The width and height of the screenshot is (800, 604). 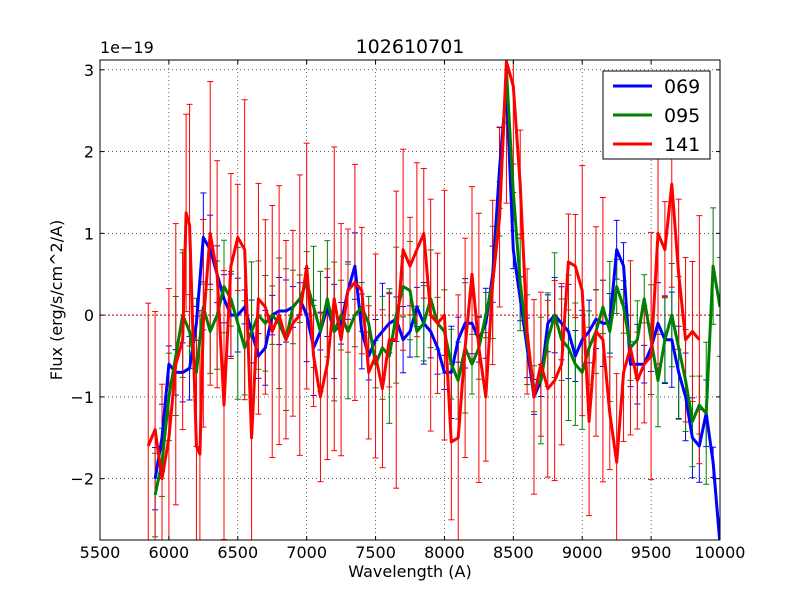 I want to click on y-tick-label: −1, so click(x=82, y=397).